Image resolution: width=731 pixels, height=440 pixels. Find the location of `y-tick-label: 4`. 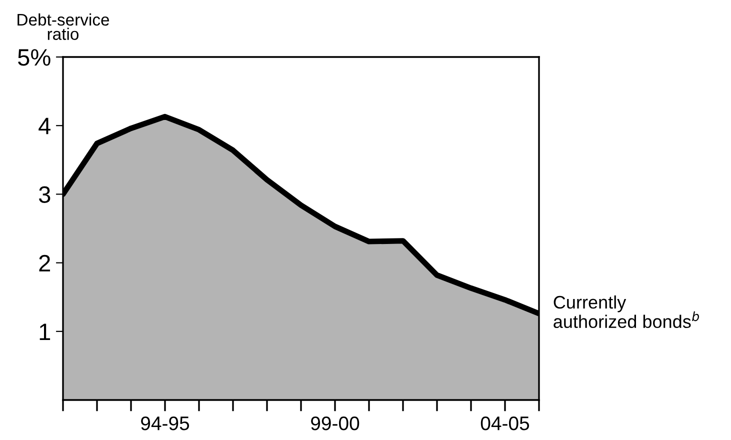

y-tick-label: 4 is located at coordinates (44, 126).